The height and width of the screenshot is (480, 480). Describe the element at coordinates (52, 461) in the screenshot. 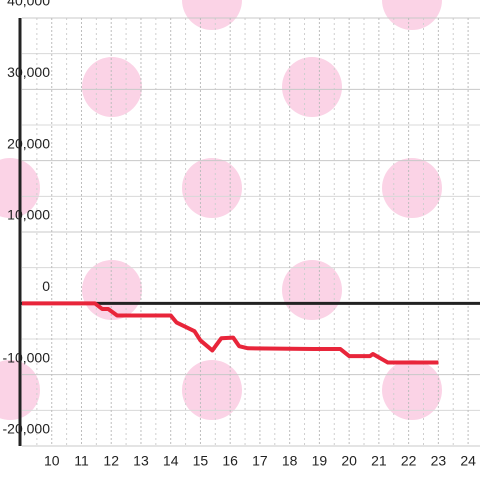

I see `x-tick-label: 10` at that location.